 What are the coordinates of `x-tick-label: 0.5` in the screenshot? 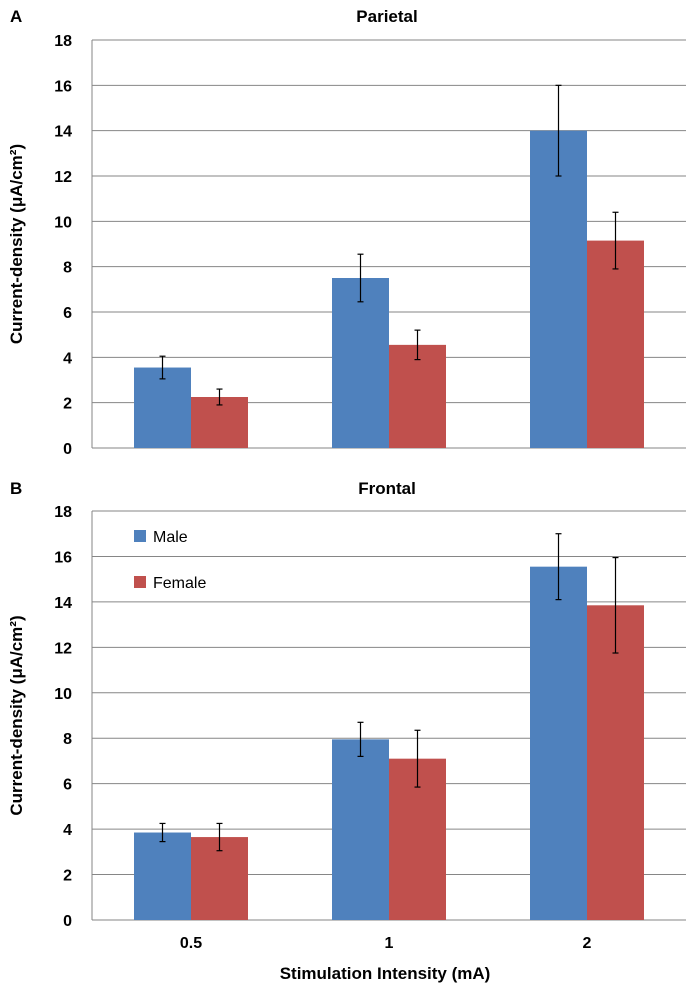 It's located at (191, 943).